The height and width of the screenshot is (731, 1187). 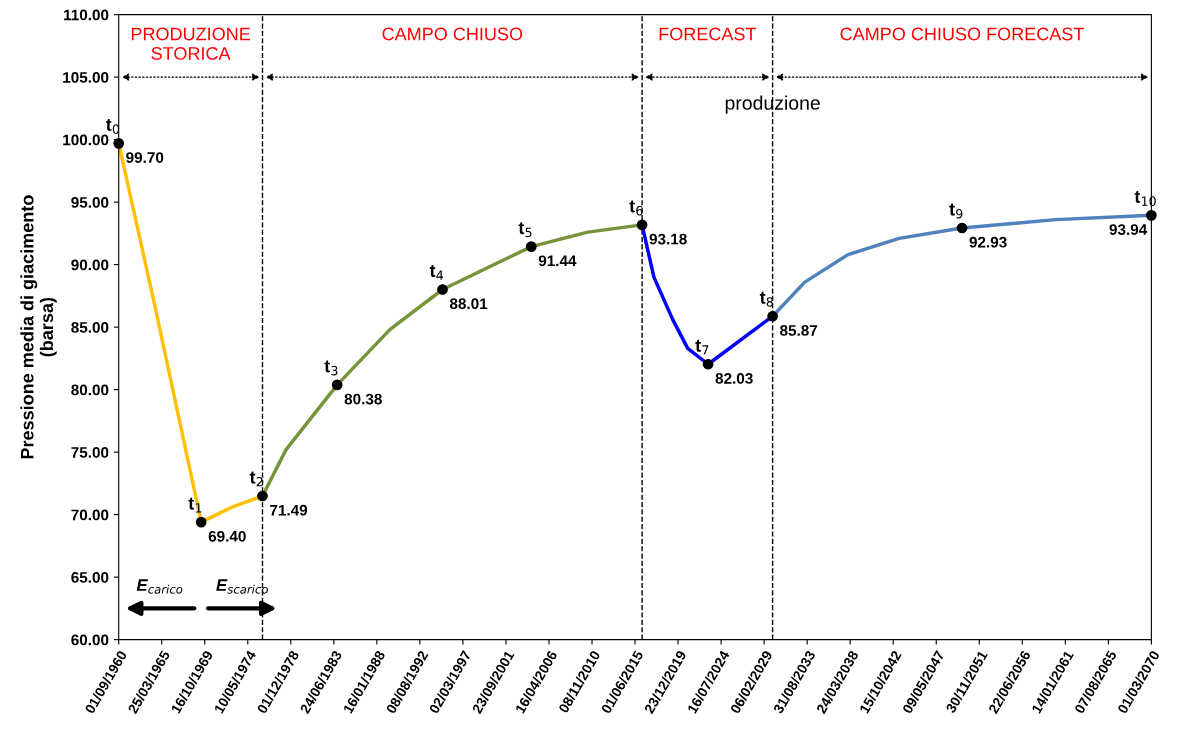 What do you see at coordinates (242, 586) in the screenshot?
I see `annotation: E$_{scarico}$` at bounding box center [242, 586].